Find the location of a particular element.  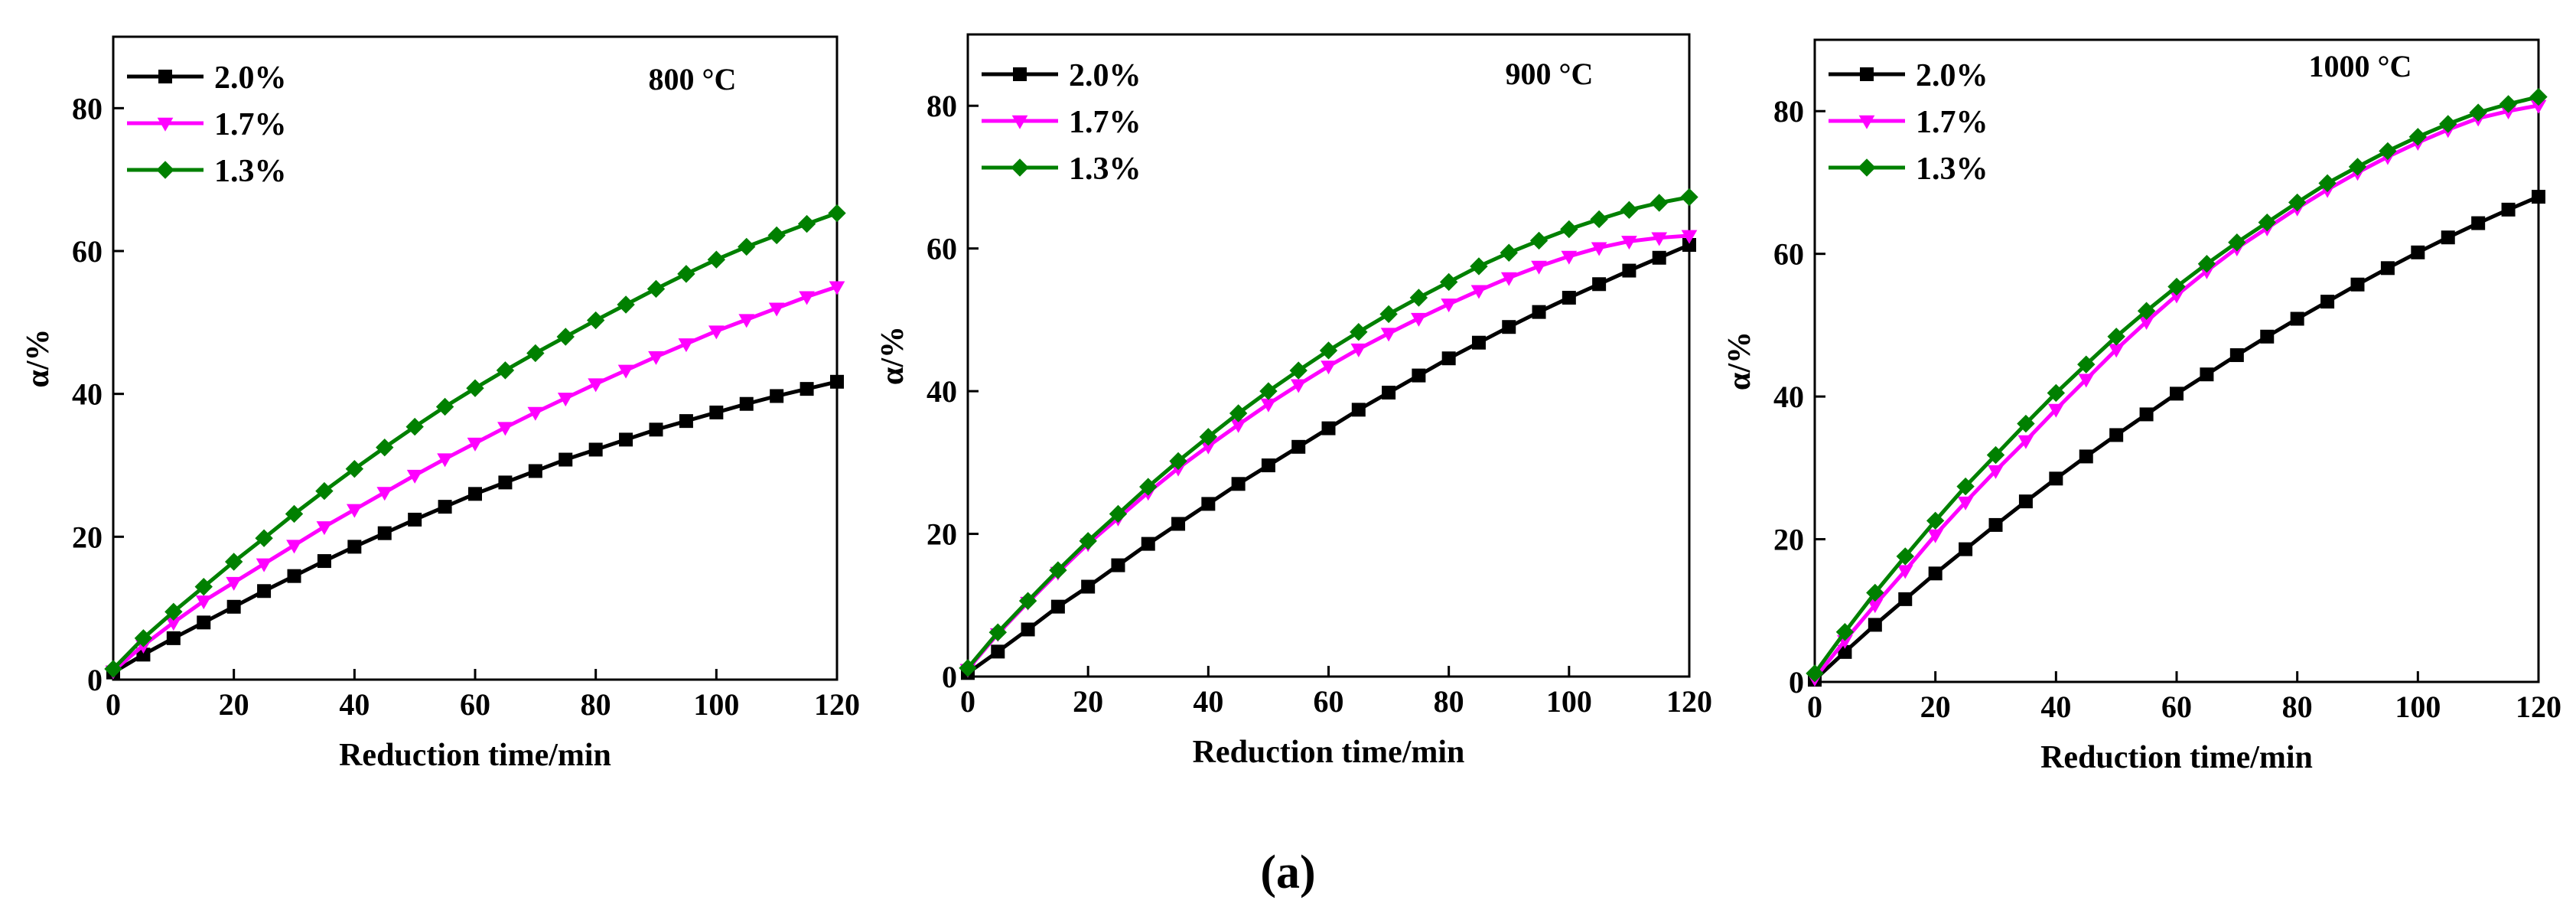

x-tick-label: 40 is located at coordinates (2056, 707).